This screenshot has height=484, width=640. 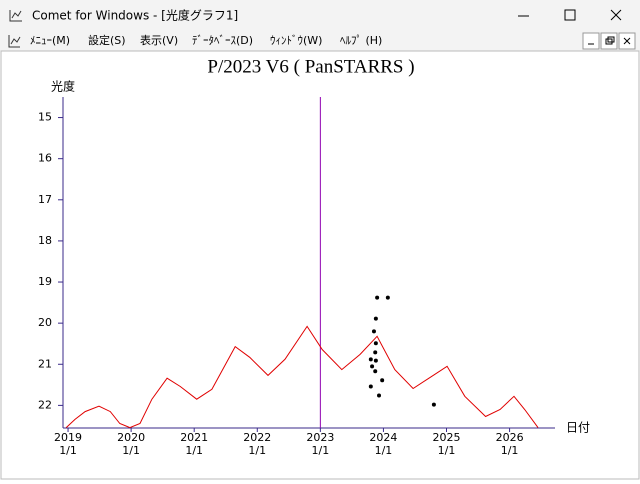 What do you see at coordinates (45, 322) in the screenshot?
I see `y-tick-label: 20` at bounding box center [45, 322].